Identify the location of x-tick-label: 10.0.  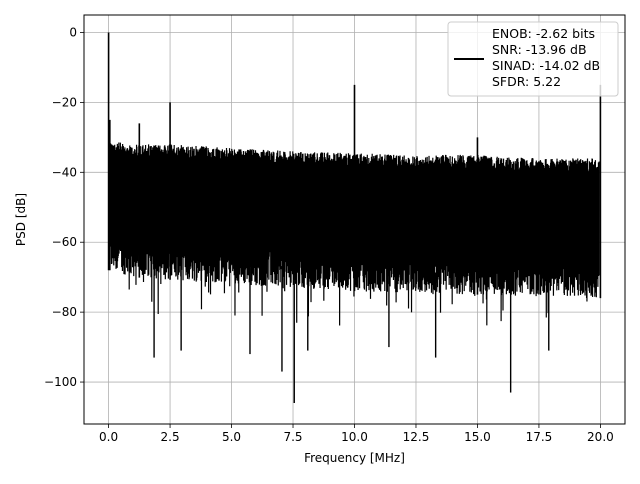
(354, 437).